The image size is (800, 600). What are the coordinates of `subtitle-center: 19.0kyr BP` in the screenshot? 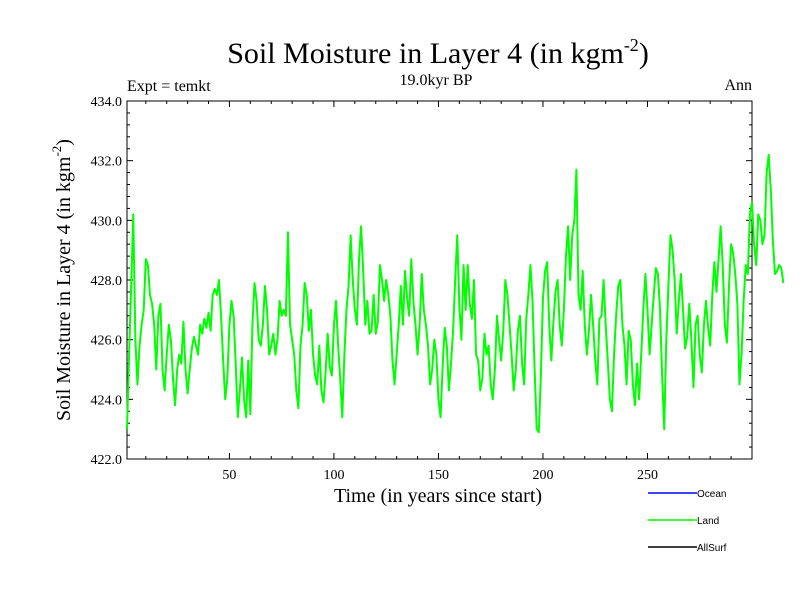 It's located at (436, 80).